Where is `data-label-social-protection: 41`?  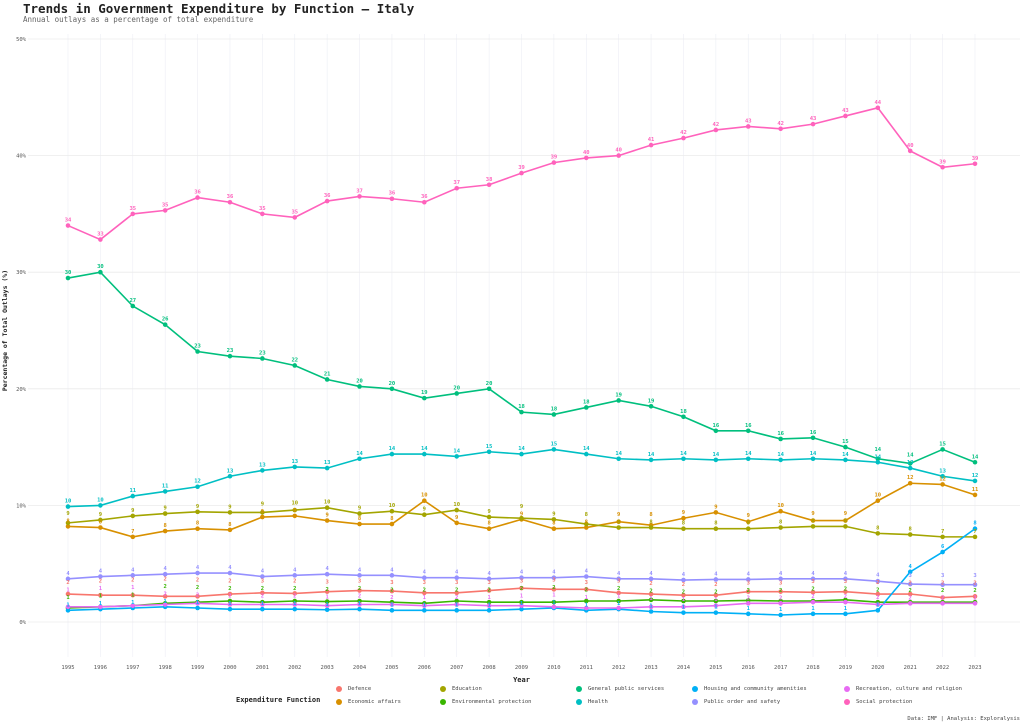 data-label-social-protection: 41 is located at coordinates (651, 140).